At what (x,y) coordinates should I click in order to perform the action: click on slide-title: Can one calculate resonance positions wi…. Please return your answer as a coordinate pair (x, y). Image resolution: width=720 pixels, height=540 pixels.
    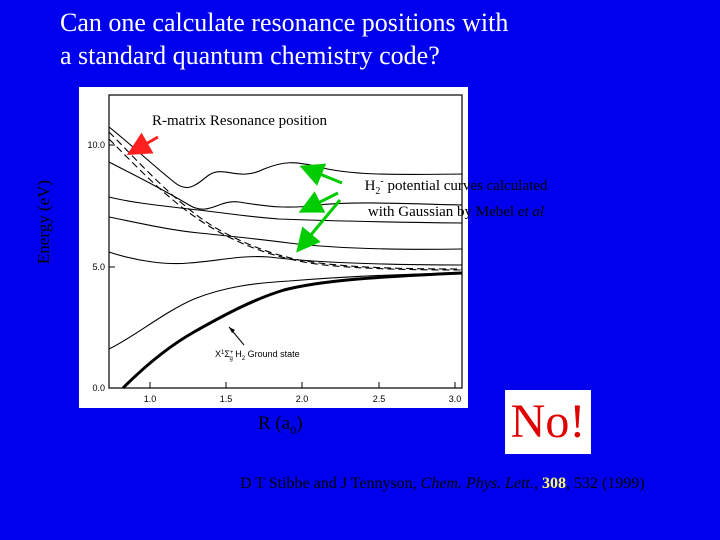
    Looking at the image, I should click on (360, 39).